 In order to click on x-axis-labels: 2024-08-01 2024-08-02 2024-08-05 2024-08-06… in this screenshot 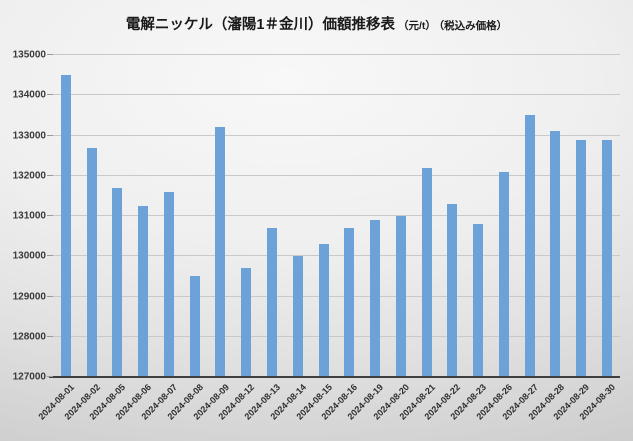, I will do `click(328, 411)`.